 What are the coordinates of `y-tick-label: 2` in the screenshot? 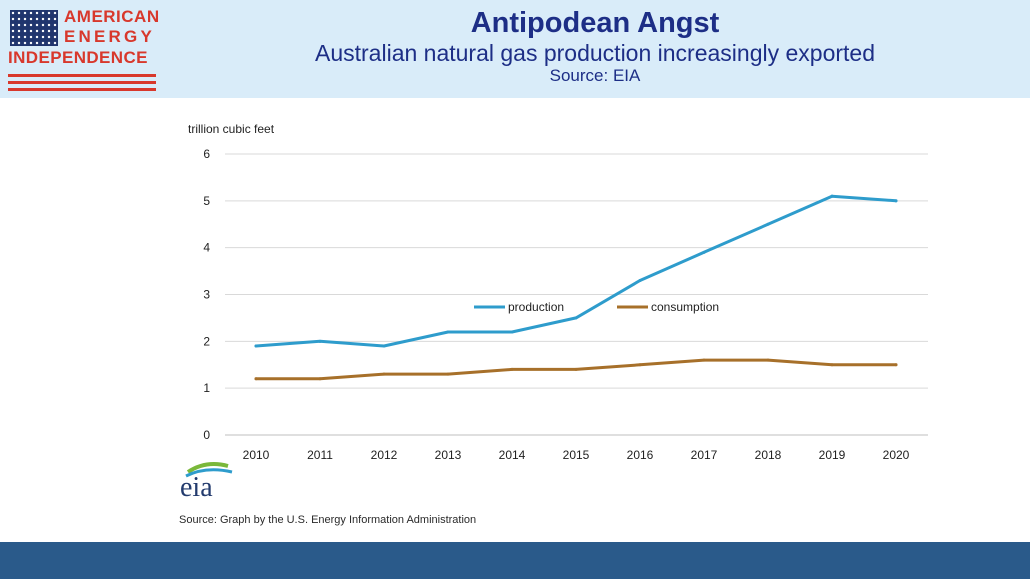 It's located at (206, 341).